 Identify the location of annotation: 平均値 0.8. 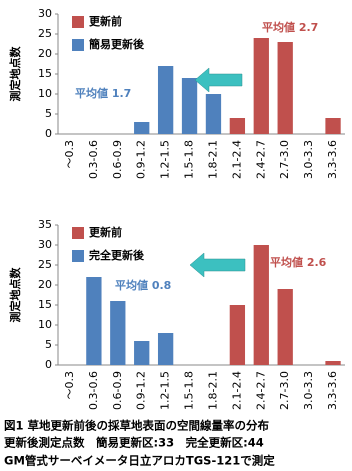
(143, 285).